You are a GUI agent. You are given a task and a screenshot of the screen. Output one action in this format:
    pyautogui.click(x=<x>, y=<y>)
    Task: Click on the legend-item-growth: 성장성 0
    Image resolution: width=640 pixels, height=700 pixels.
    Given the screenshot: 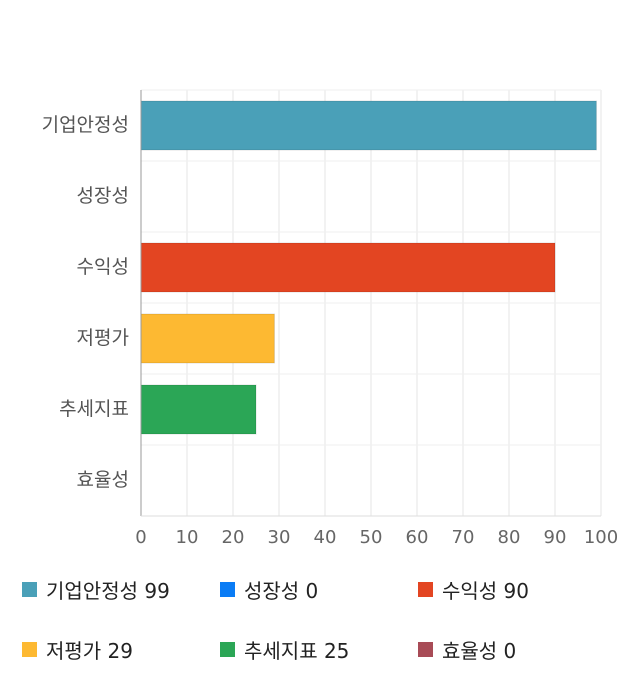 What is the action you would take?
    pyautogui.click(x=269, y=589)
    